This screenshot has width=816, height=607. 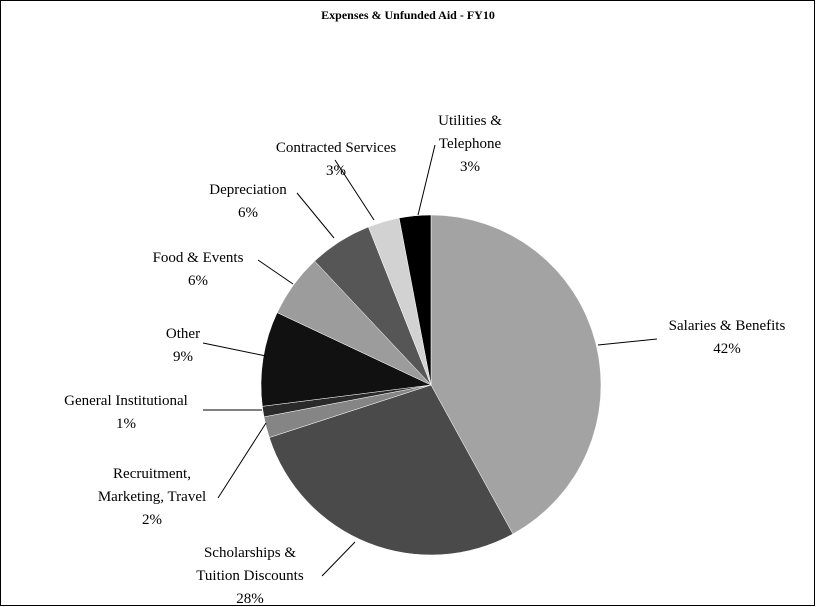 What do you see at coordinates (152, 485) in the screenshot?
I see `slice-label: Recruitment, Marketing, Travel` at bounding box center [152, 485].